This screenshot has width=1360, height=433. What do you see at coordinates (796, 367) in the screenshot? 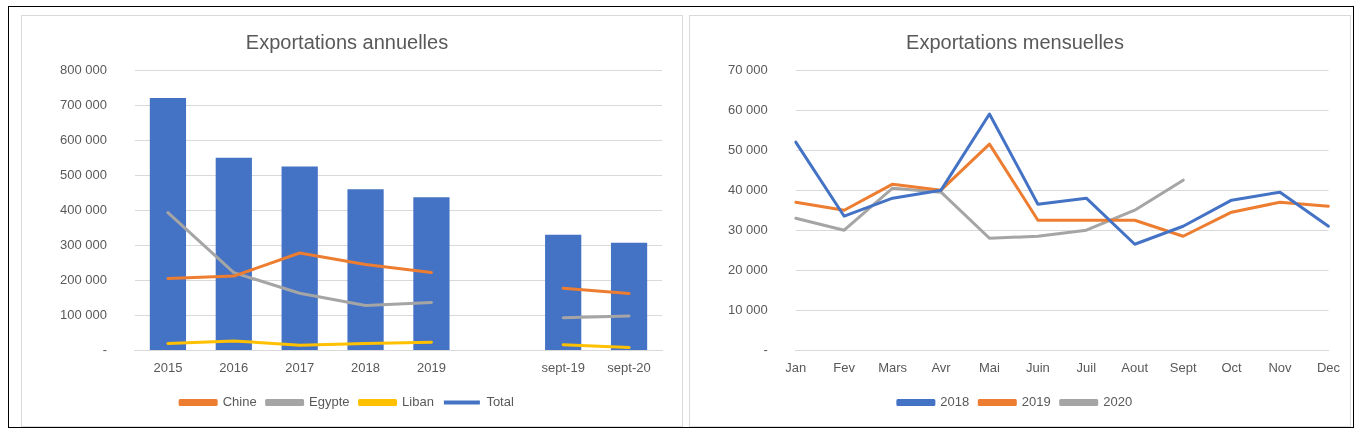
I see `x-tick-label: Jan` at bounding box center [796, 367].